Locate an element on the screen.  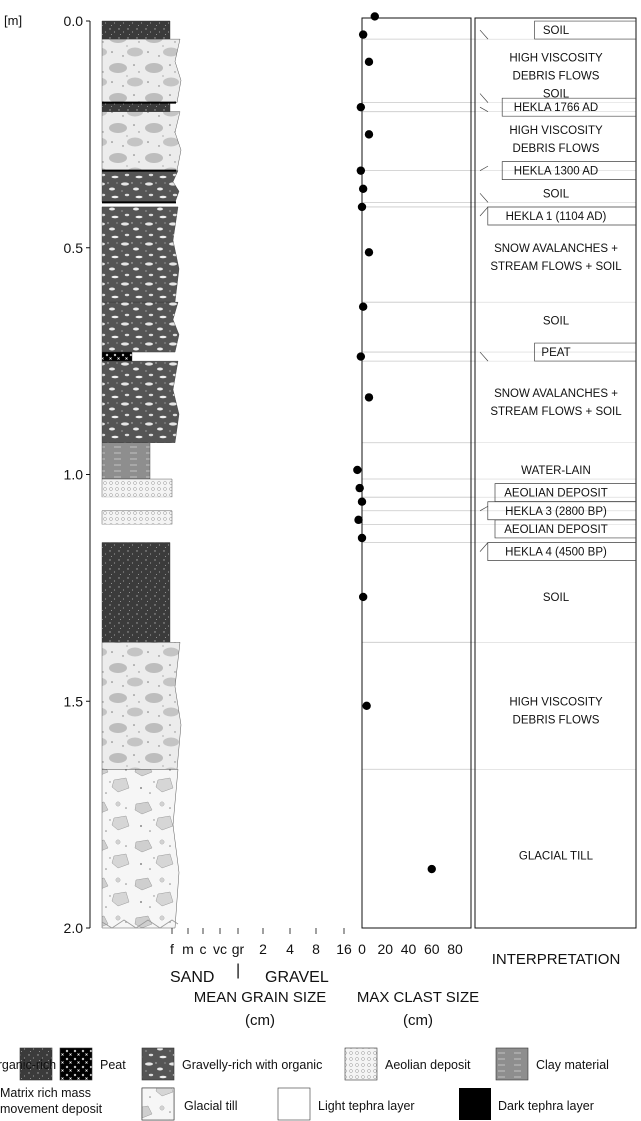
interpretation-label: WATER-LAIN is located at coordinates (556, 471).